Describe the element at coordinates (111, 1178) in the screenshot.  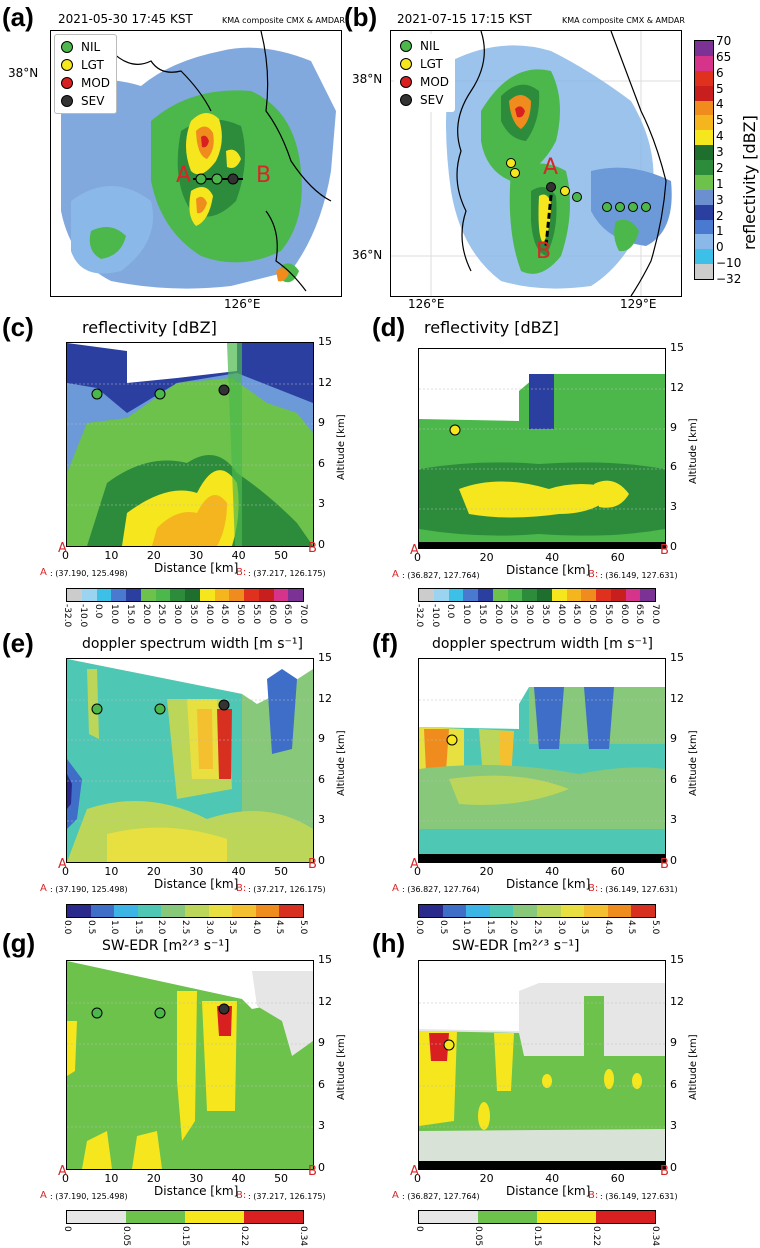
I see `distance-tick: 10` at that location.